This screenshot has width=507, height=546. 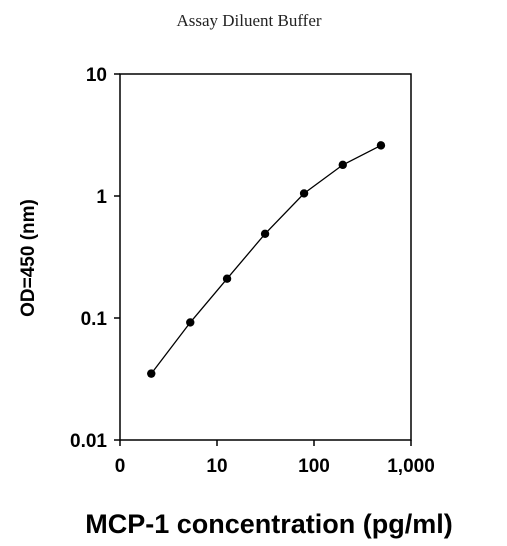 I want to click on y-tick-label: 0.01, so click(x=88, y=441).